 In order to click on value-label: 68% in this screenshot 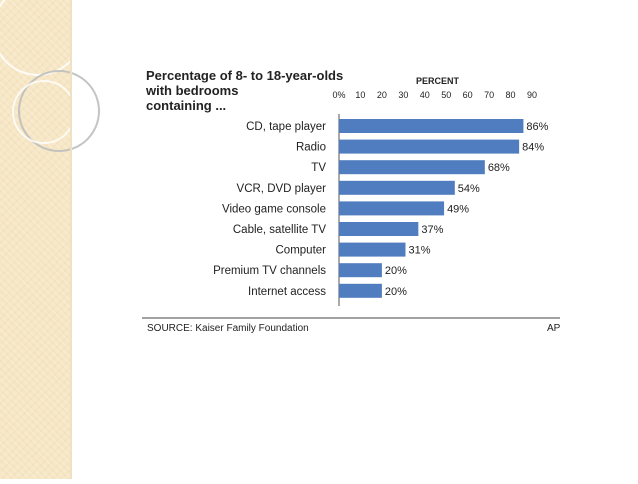, I will do `click(499, 168)`.